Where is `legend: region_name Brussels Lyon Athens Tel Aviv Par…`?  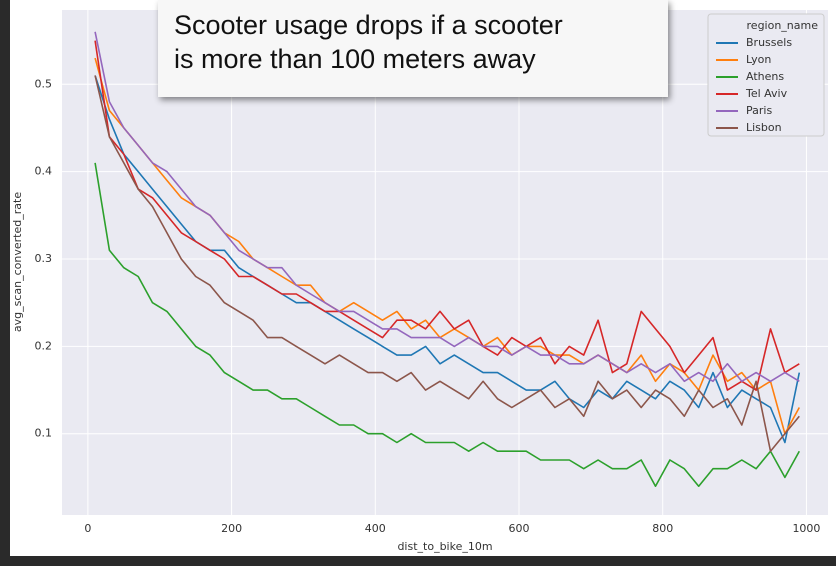 legend: region_name Brussels Lyon Athens Tel Aviv Par… is located at coordinates (766, 75).